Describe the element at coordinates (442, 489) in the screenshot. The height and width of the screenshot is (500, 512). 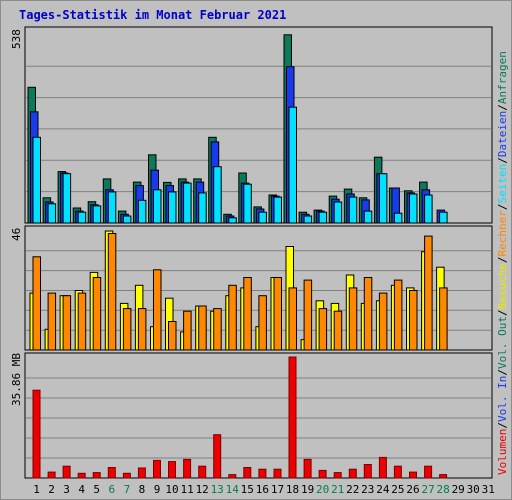
I see `x-tick-label-28: 28` at that location.